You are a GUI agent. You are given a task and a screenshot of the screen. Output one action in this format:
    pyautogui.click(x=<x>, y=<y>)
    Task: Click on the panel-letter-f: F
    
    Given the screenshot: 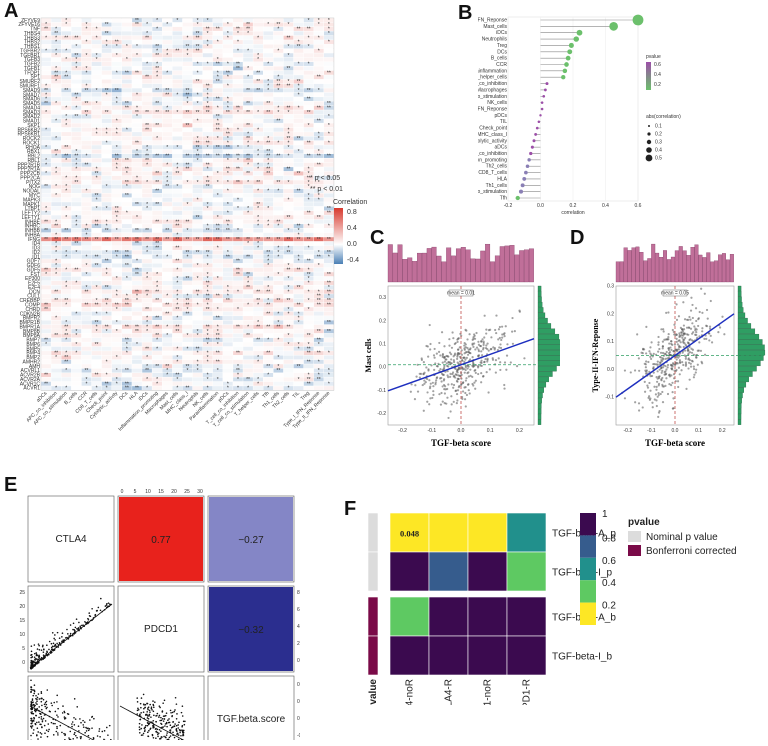 What is the action you would take?
    pyautogui.click(x=350, y=509)
    